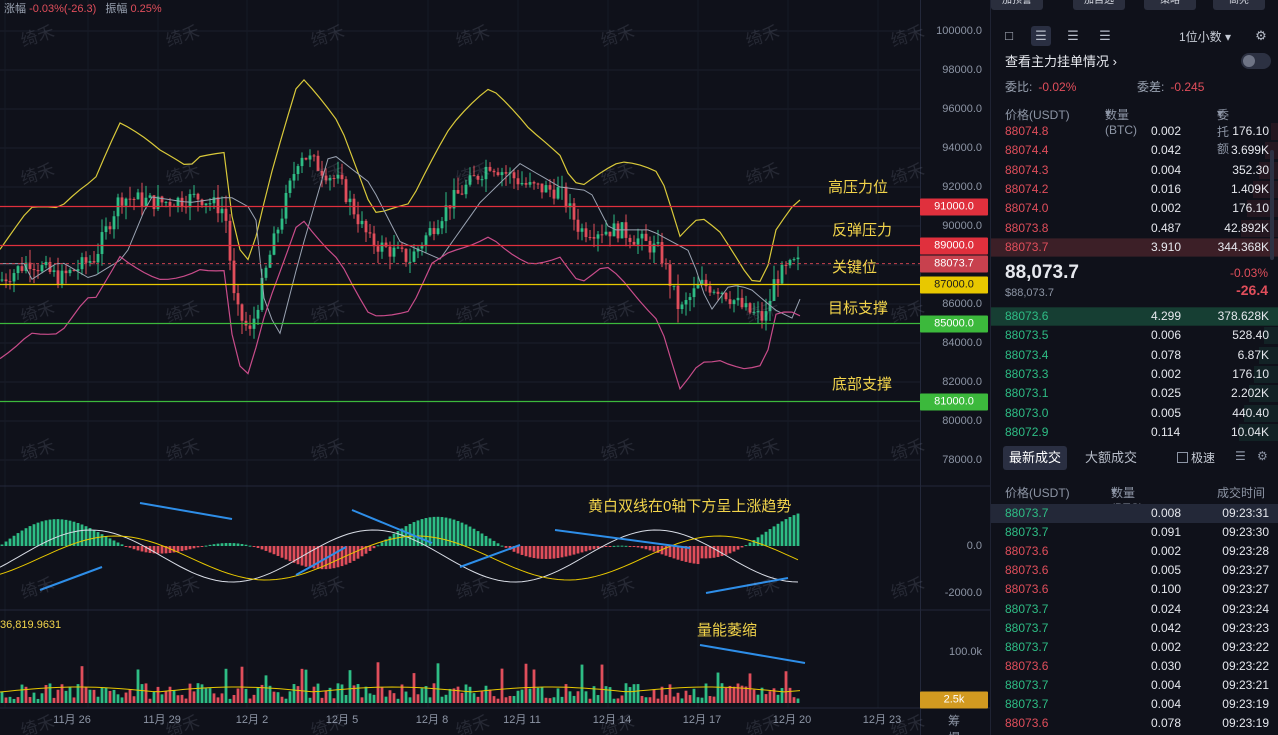 Image resolution: width=1278 pixels, height=735 pixels. I want to click on date-axis-label: 12月 14, so click(612, 720).